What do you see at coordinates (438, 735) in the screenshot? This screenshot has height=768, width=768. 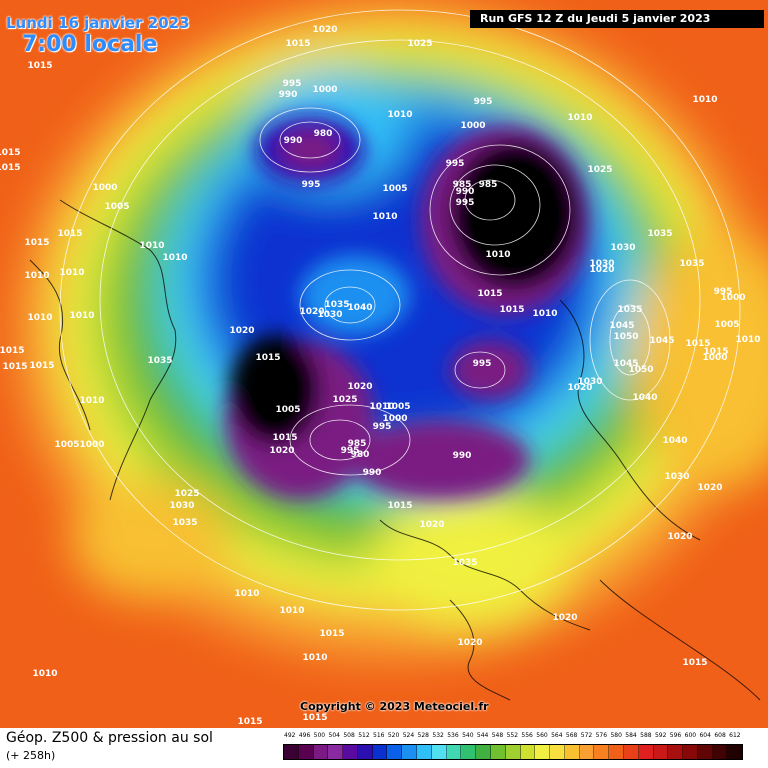 I see `legend-value: 532` at bounding box center [438, 735].